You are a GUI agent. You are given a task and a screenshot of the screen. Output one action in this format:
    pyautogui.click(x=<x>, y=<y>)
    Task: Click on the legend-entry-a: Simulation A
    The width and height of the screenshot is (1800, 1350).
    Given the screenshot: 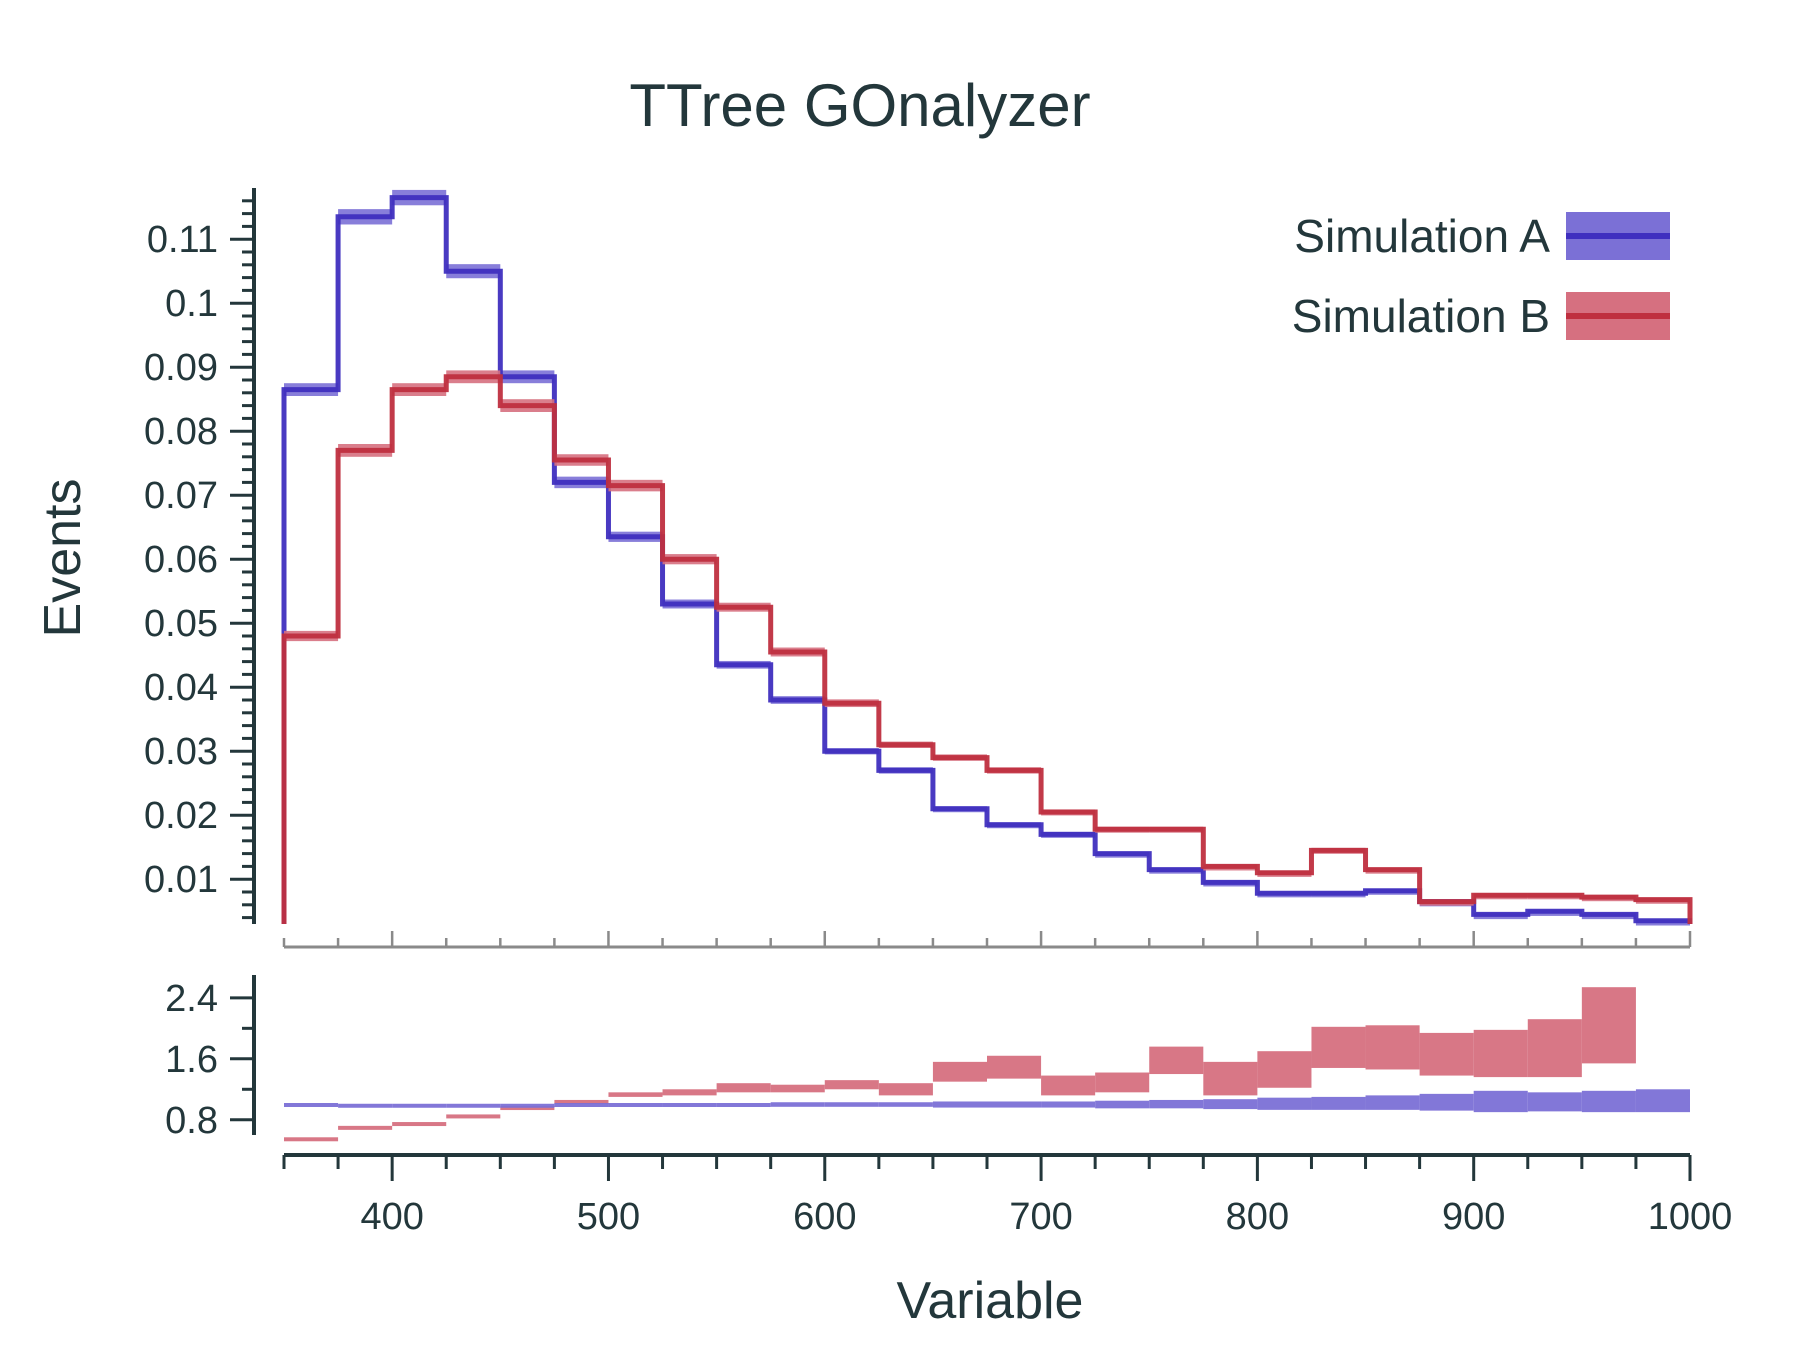 What is the action you would take?
    pyautogui.click(x=1482, y=236)
    